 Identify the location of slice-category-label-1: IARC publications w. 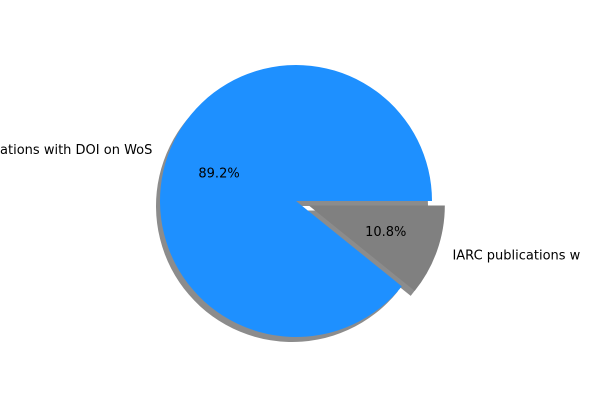
(516, 256).